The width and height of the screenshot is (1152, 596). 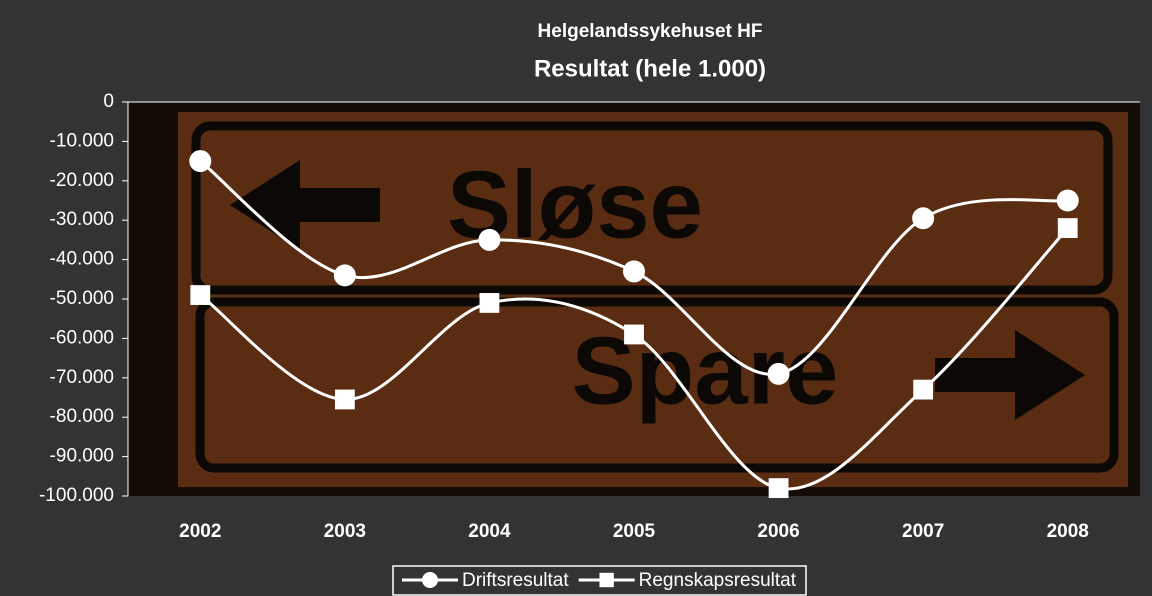 I want to click on x-tick-label: 2004, so click(x=489, y=531).